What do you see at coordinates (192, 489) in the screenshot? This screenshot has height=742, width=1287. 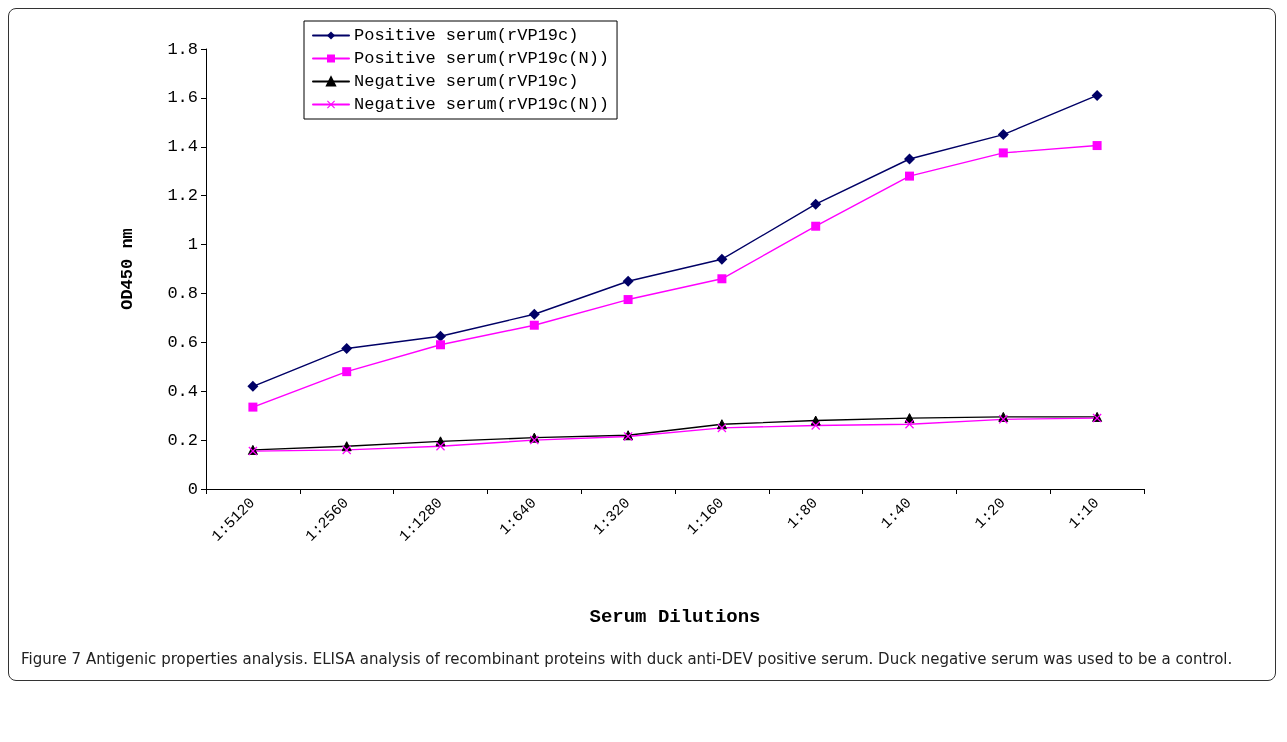 I see `y-tick-label: 0` at bounding box center [192, 489].